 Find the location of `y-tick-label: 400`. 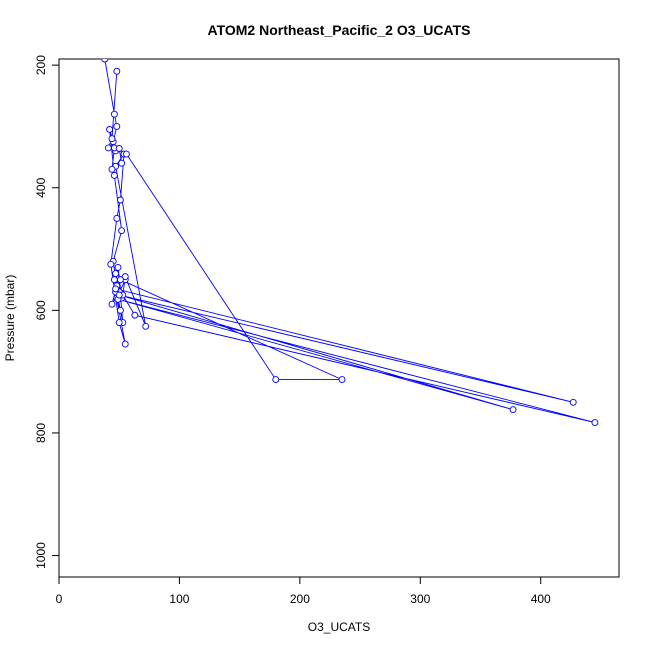

y-tick-label: 400 is located at coordinates (41, 187).